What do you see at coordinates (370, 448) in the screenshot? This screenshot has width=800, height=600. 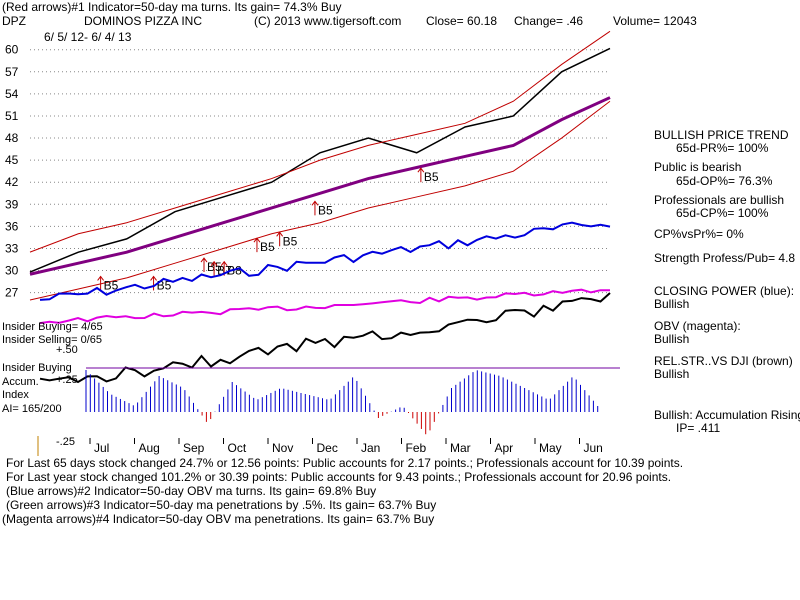 I see `x-tick-label: Jan` at bounding box center [370, 448].